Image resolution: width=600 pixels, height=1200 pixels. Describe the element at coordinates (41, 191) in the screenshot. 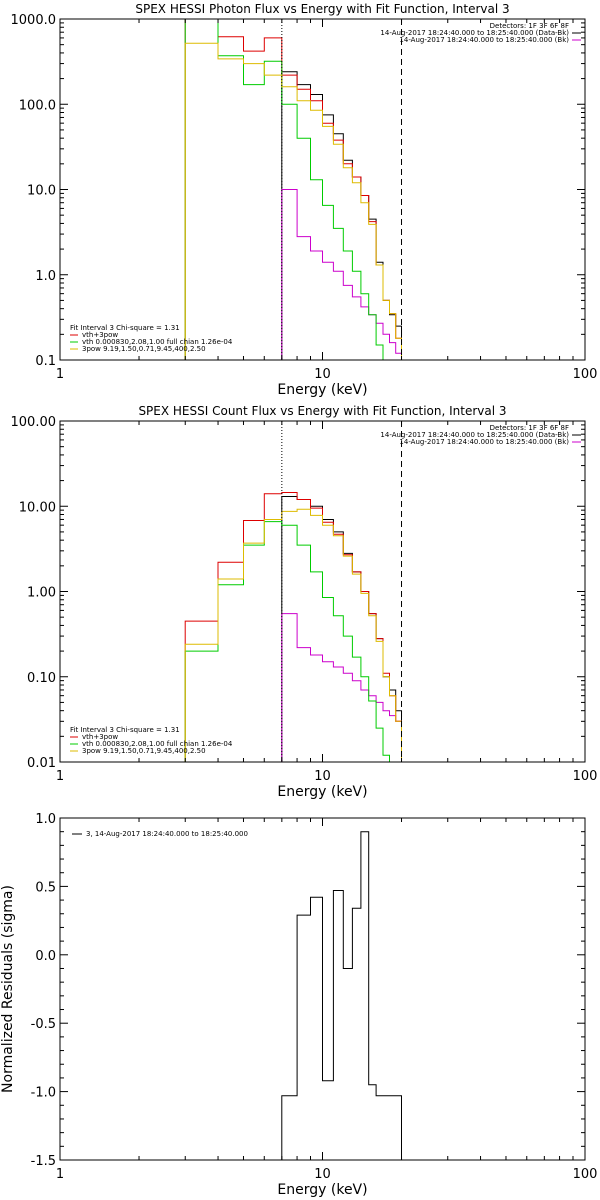

I see `y-tick-label: 10.0` at that location.